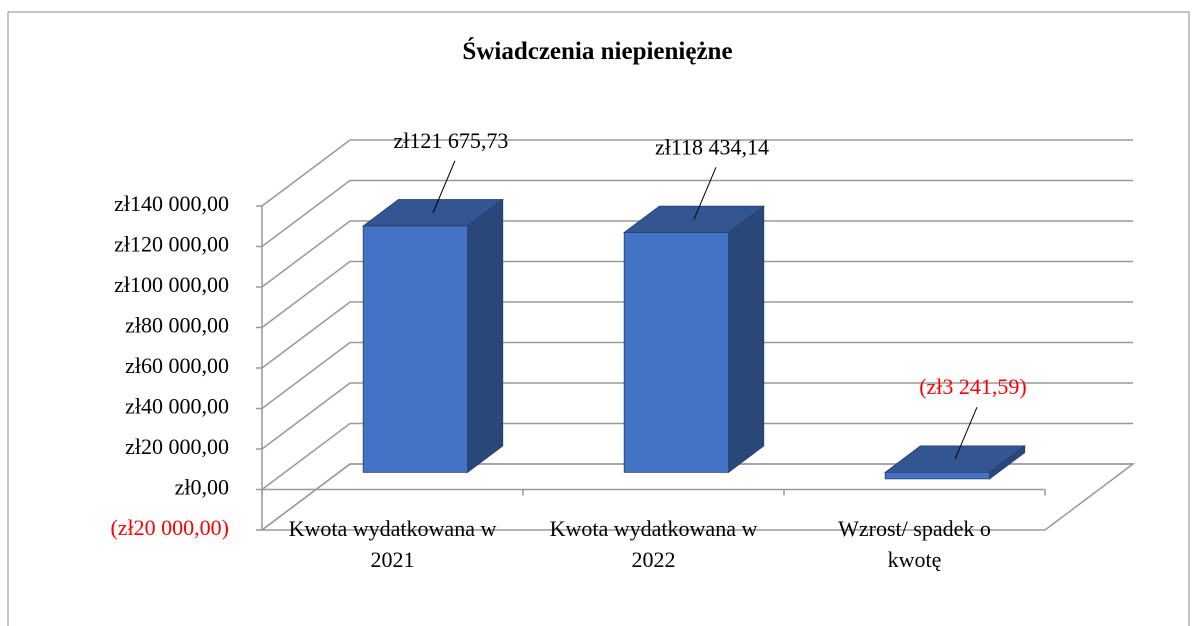  I want to click on y-tick-label: (zł20 000,00), so click(169, 527).